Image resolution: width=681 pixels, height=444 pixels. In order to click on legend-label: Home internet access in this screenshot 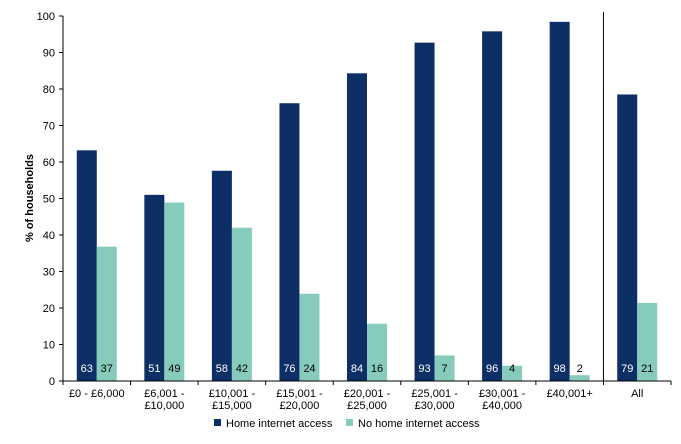, I will do `click(279, 424)`.